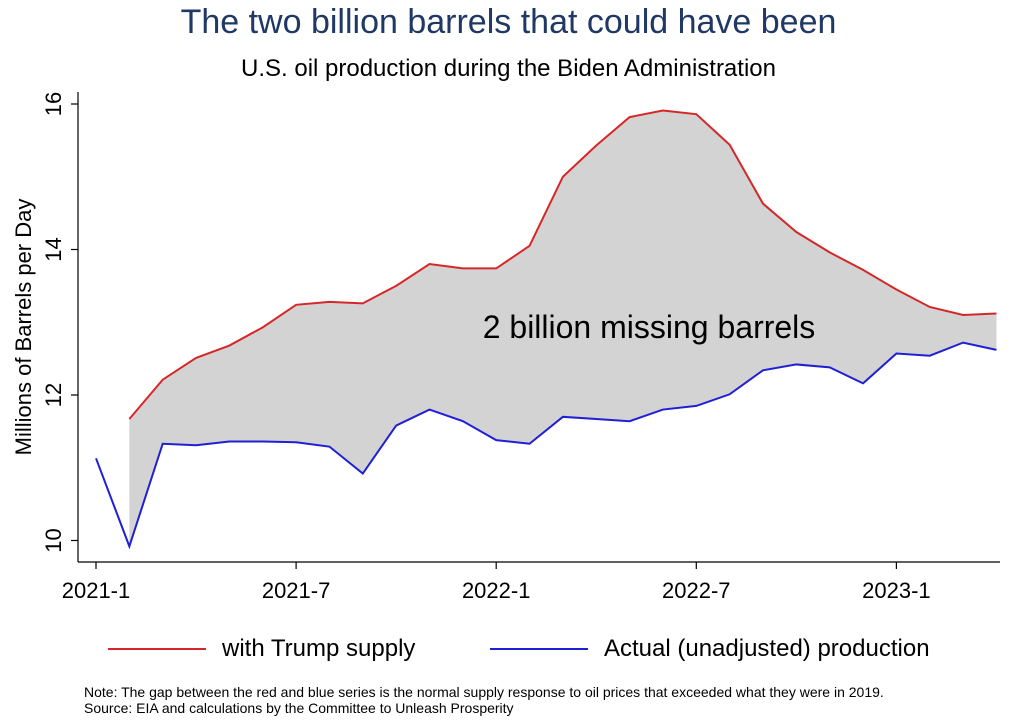 The width and height of the screenshot is (1017, 723). Describe the element at coordinates (649, 327) in the screenshot. I see `gap-annotation: 2 billion missing barrels` at that location.